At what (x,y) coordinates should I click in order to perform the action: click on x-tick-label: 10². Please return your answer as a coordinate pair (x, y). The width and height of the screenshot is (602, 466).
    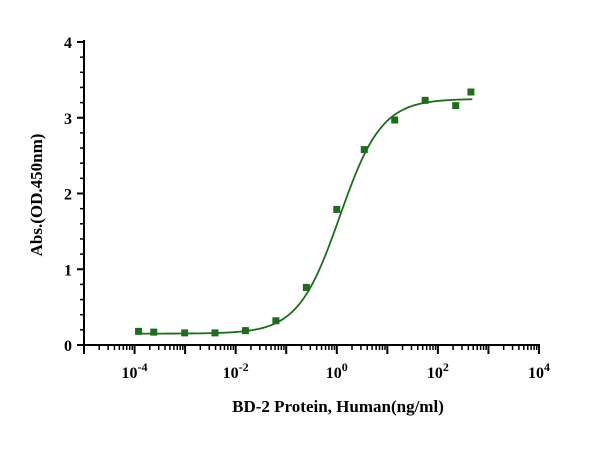
    Looking at the image, I should click on (438, 371).